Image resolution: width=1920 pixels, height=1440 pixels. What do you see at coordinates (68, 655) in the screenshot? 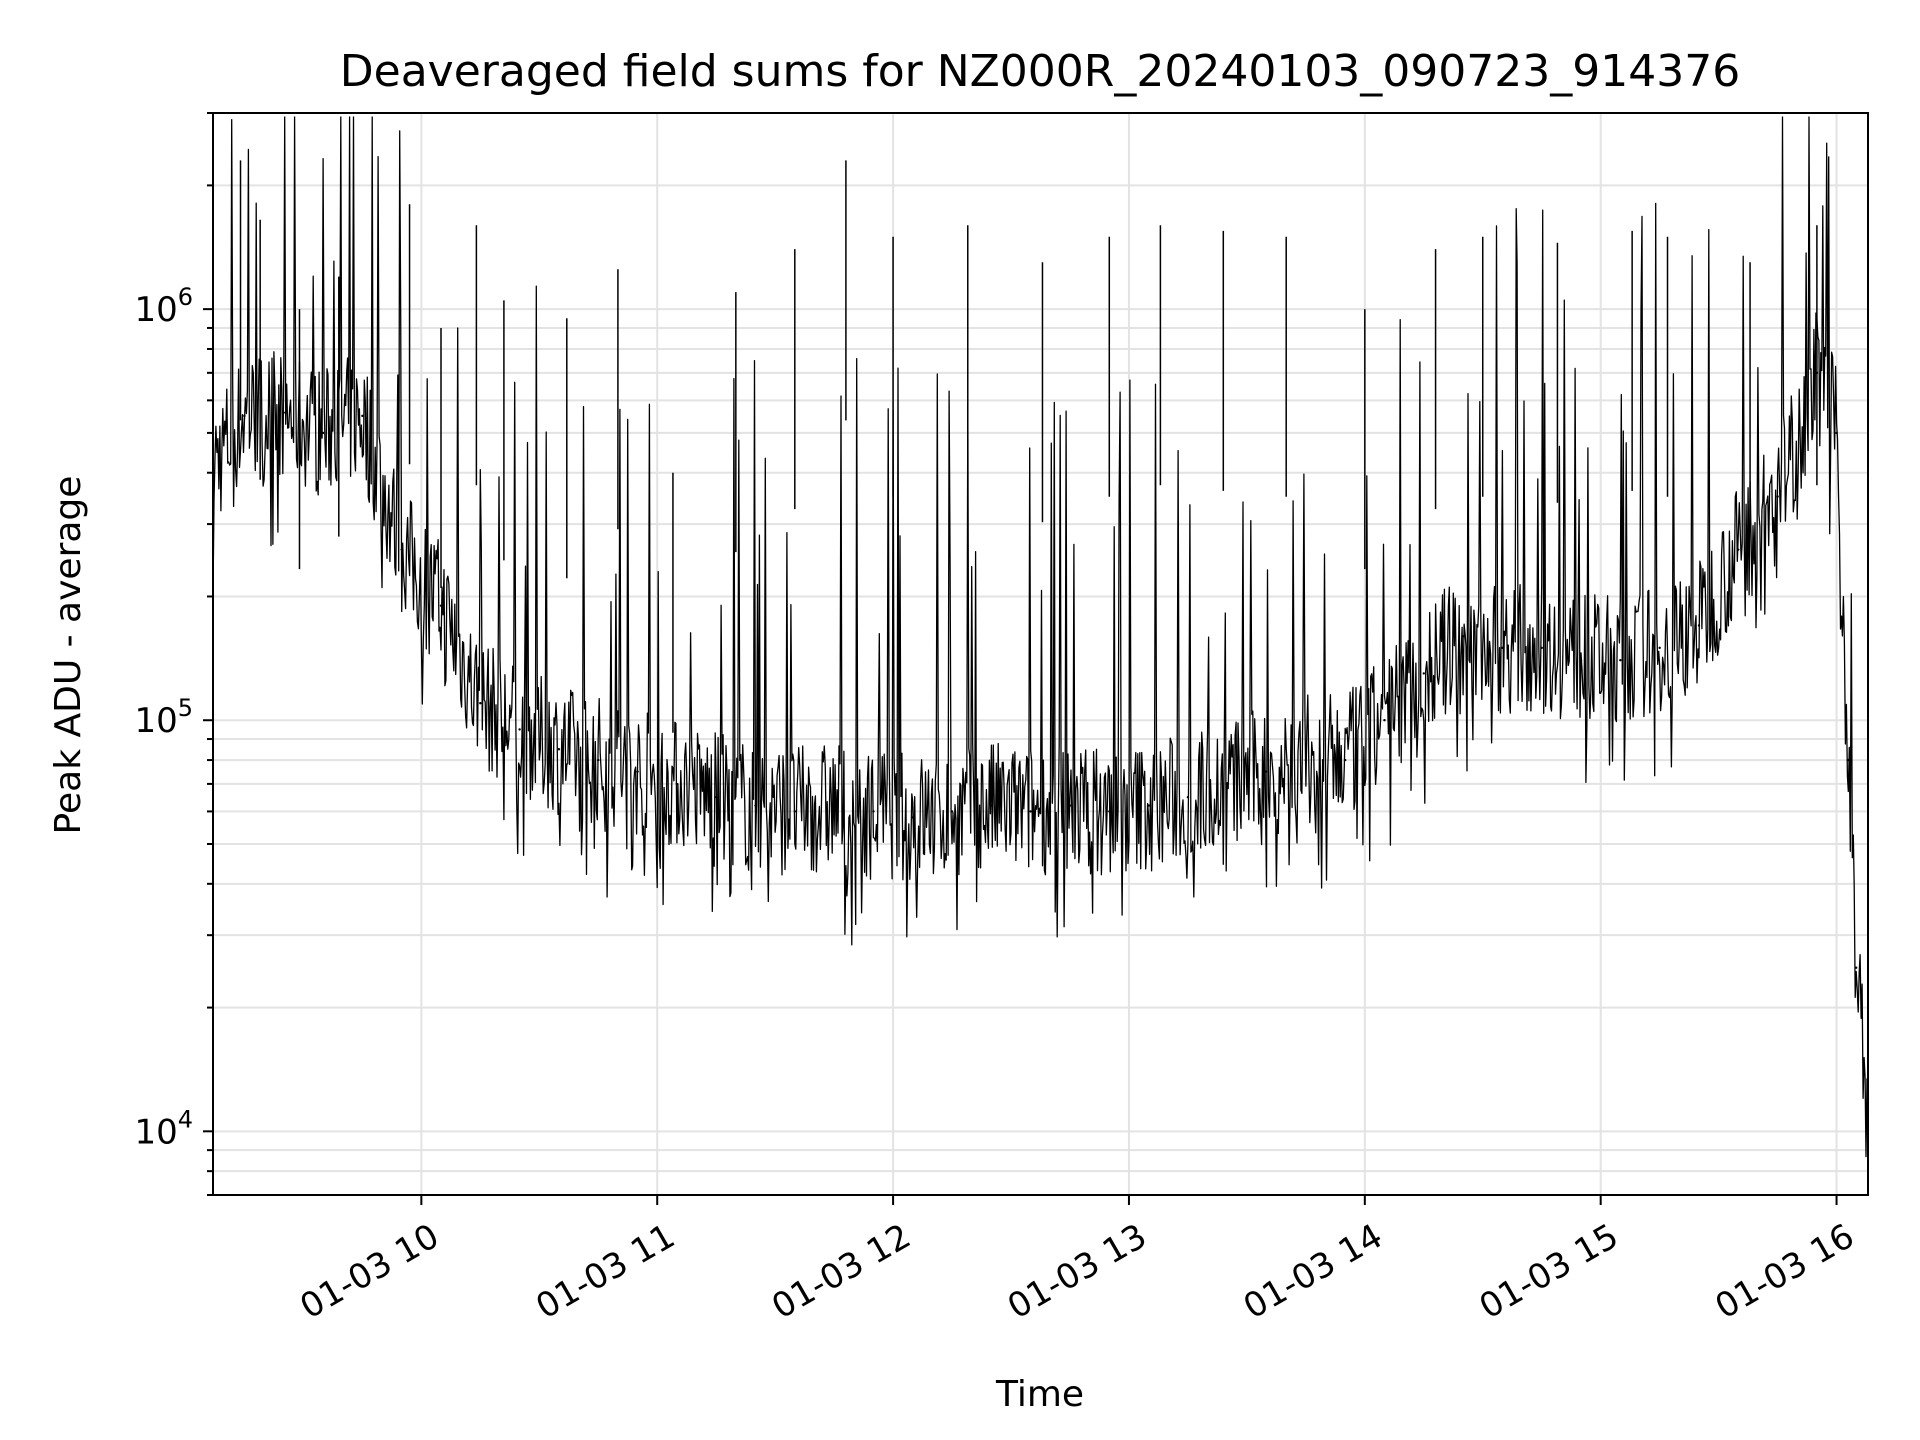
I see `y-axis-label: Peak ADU - average` at bounding box center [68, 655].